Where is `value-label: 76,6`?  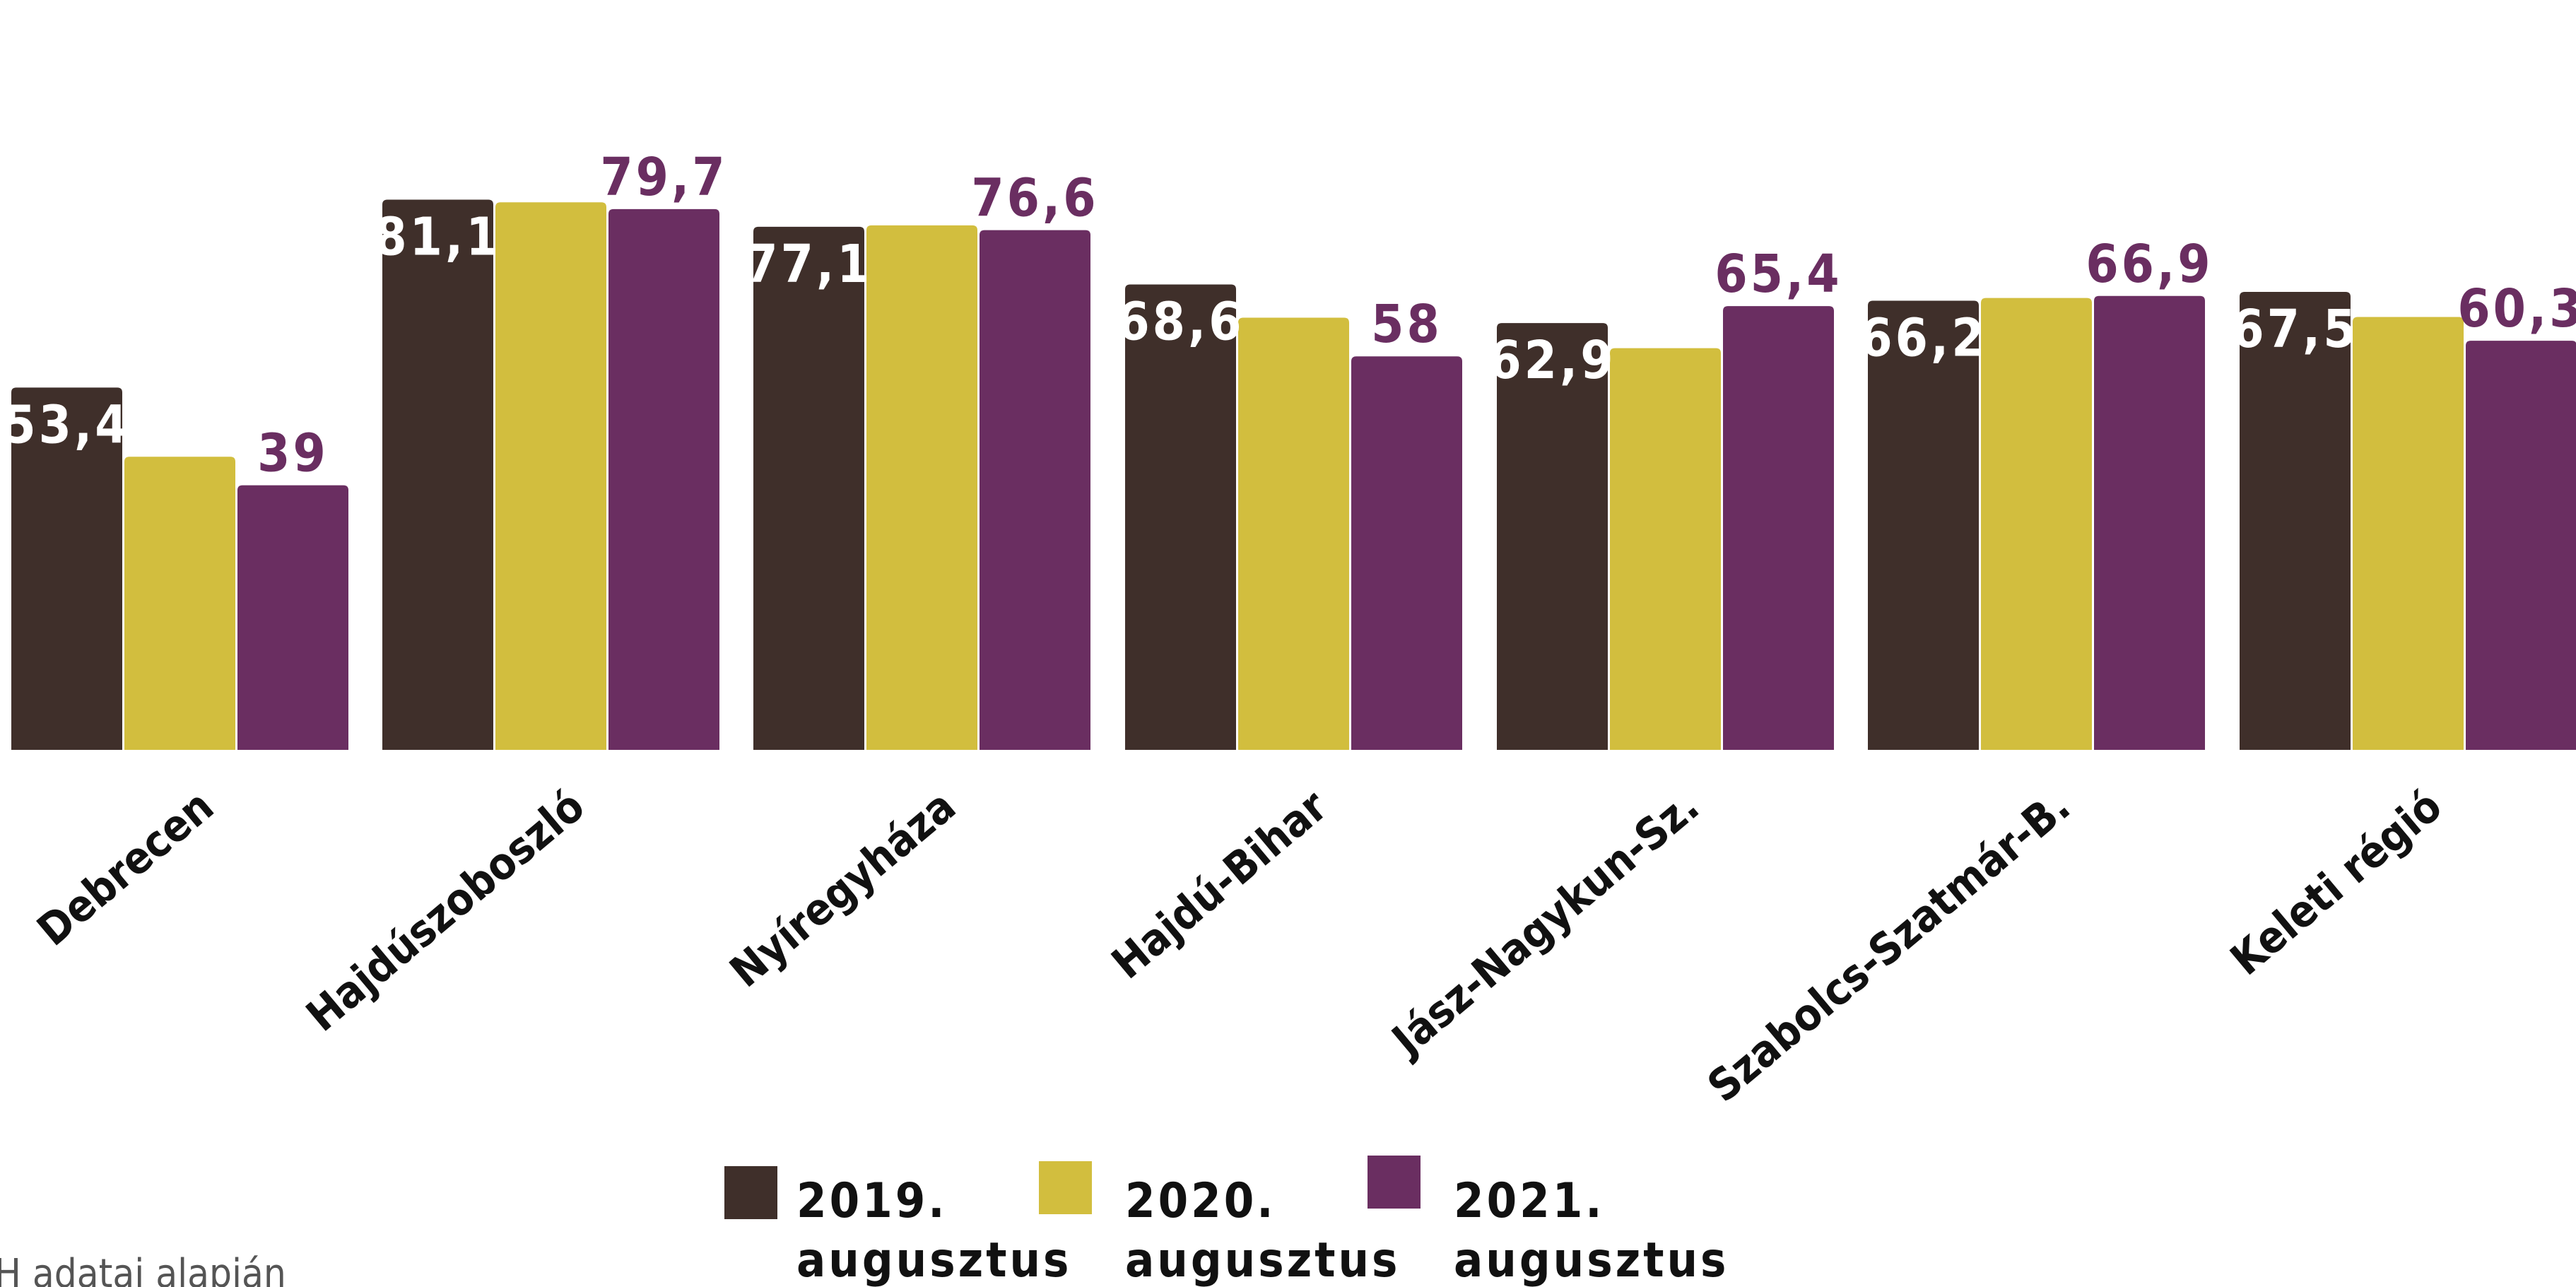 value-label: 76,6 is located at coordinates (1034, 198).